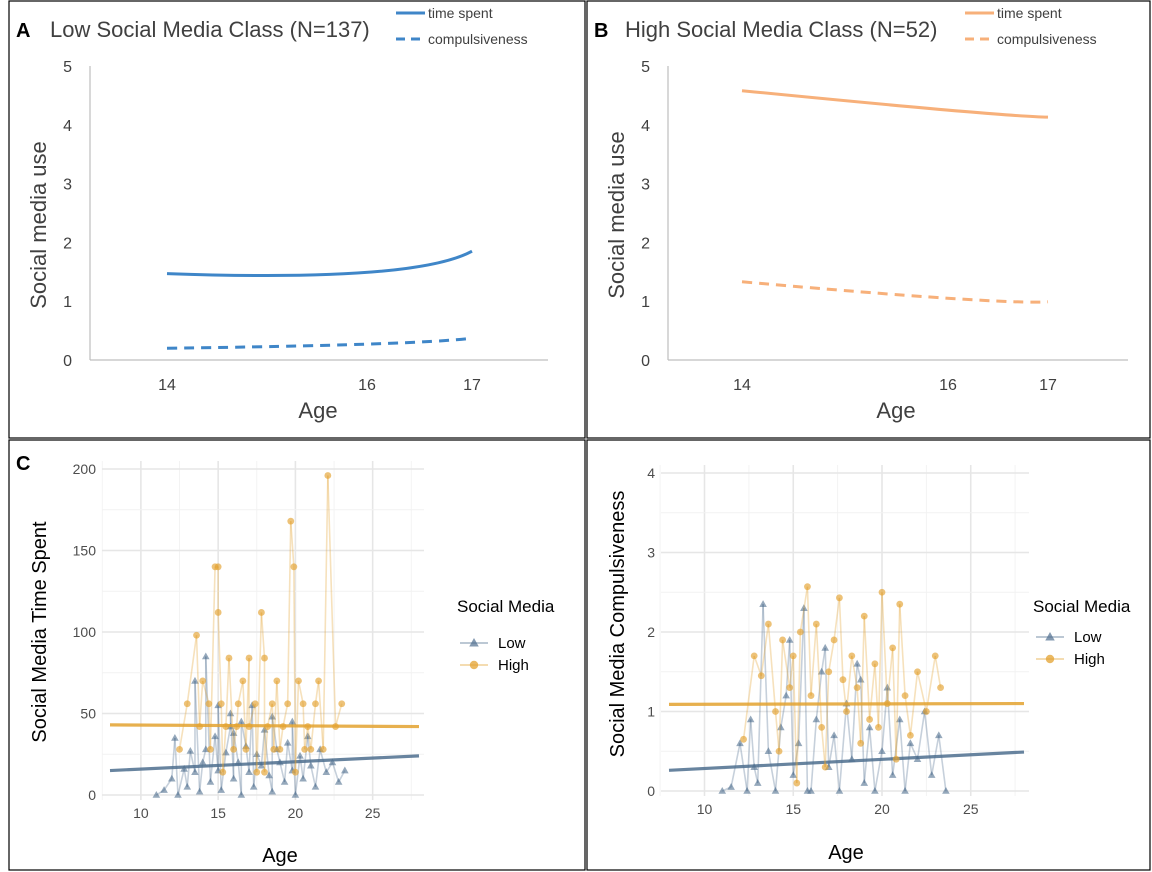 Image resolution: width=1152 pixels, height=872 pixels. What do you see at coordinates (319, 343) in the screenshot?
I see `panel-a-series-compulsiveness` at bounding box center [319, 343].